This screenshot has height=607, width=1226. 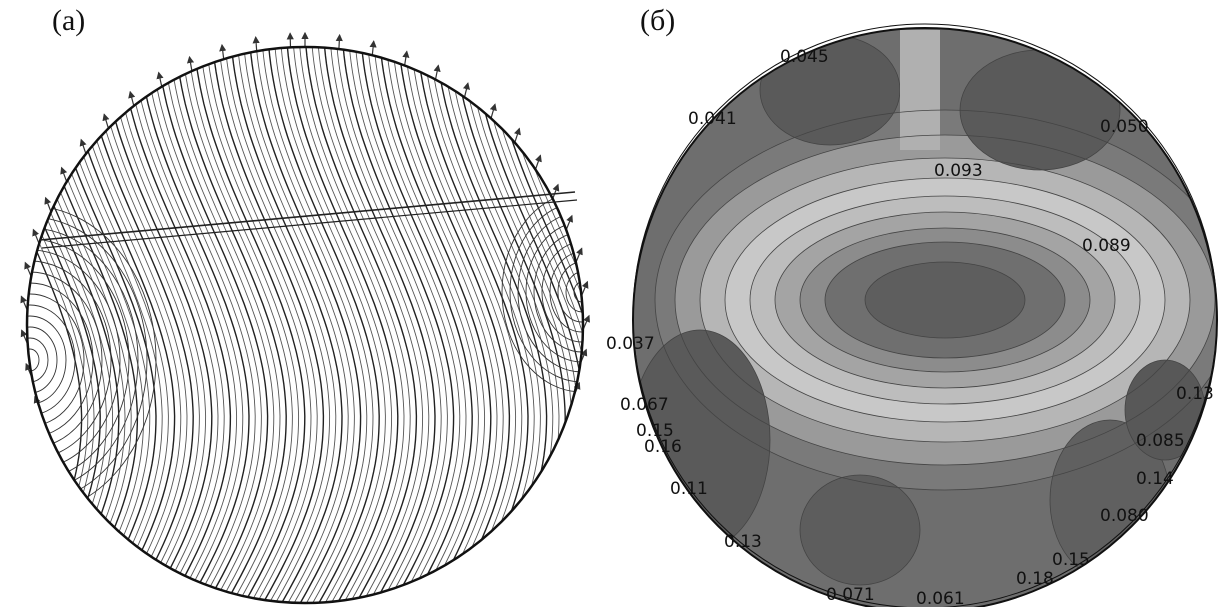 I want to click on contour-label: 0.061, so click(x=940, y=598).